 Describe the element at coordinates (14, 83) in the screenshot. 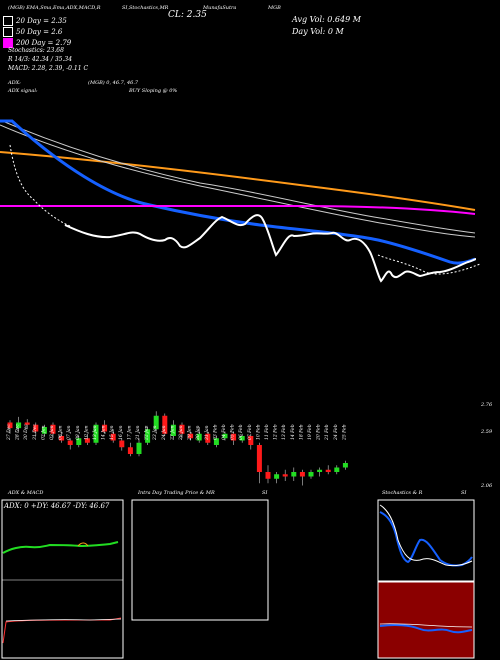

I see `adx-label: ADX:` at that location.